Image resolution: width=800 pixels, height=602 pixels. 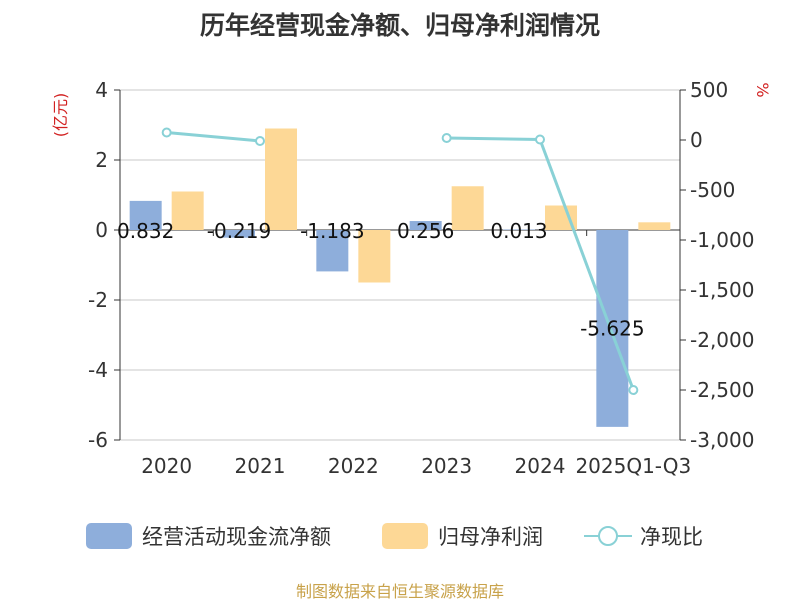 What do you see at coordinates (633, 466) in the screenshot?
I see `category-label-5: 2025Q1-Q3` at bounding box center [633, 466].